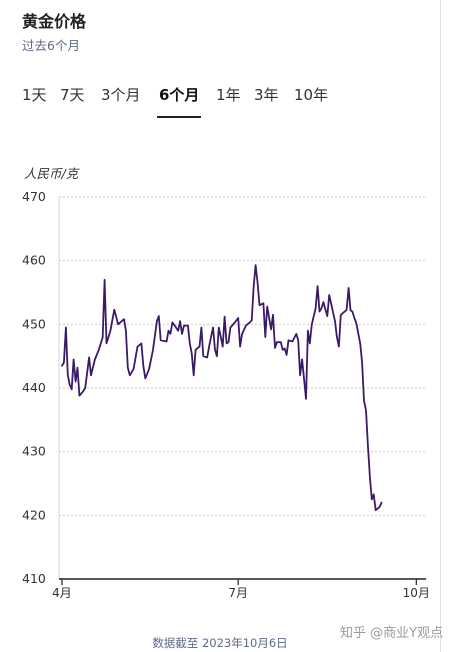 Image resolution: width=461 pixels, height=652 pixels. What do you see at coordinates (311, 95) in the screenshot?
I see `tab-10-years: 10年` at bounding box center [311, 95].